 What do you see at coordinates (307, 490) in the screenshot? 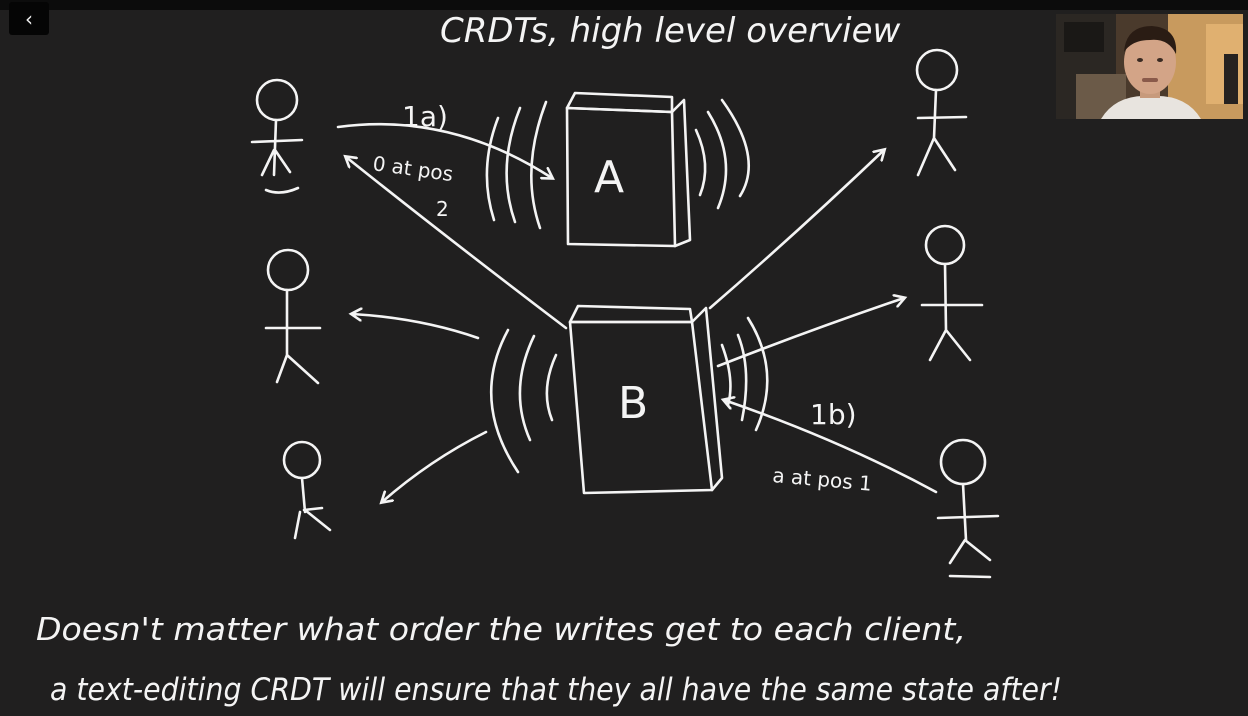
I see `client-figure-bottom-left` at bounding box center [307, 490].